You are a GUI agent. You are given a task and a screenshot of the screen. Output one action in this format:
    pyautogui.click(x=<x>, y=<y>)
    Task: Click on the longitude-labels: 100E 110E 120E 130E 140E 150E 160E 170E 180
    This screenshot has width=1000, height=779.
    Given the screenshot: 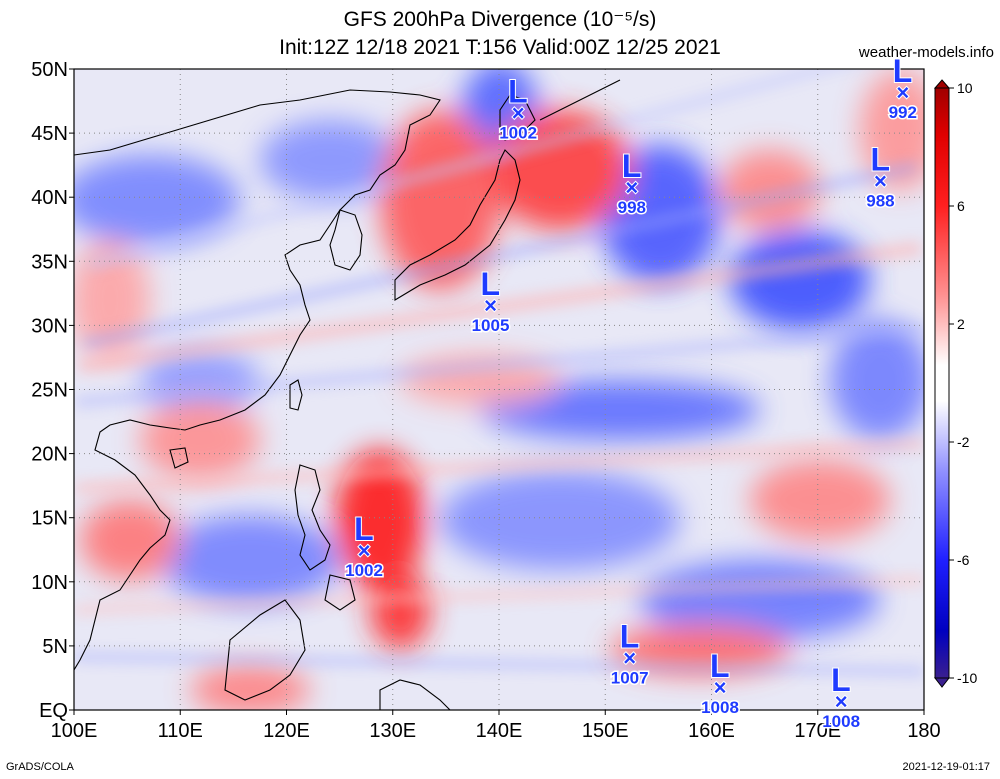 What is the action you would take?
    pyautogui.click(x=496, y=726)
    